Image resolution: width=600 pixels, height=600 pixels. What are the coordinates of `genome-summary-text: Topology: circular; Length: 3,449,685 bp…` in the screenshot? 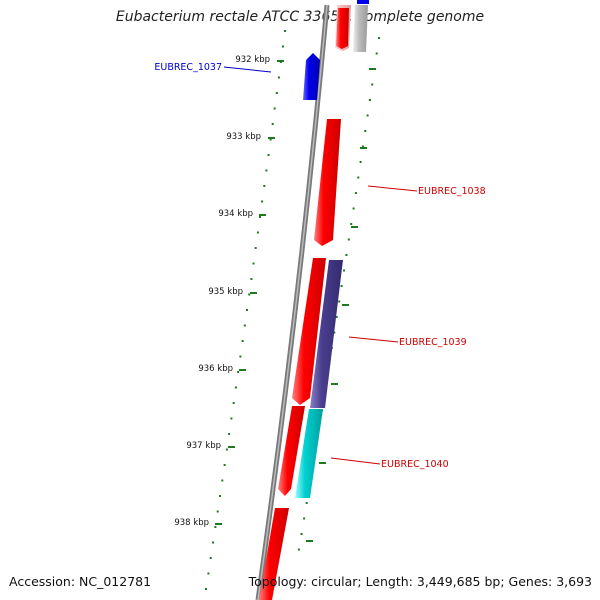 It's located at (420, 581).